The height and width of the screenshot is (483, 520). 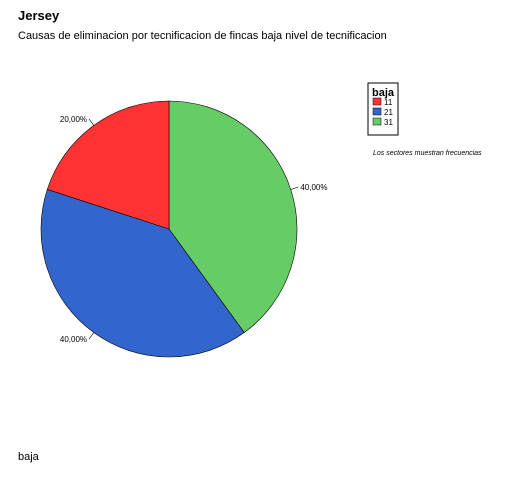 What do you see at coordinates (383, 93) in the screenshot?
I see `legend-title: baja` at bounding box center [383, 93].